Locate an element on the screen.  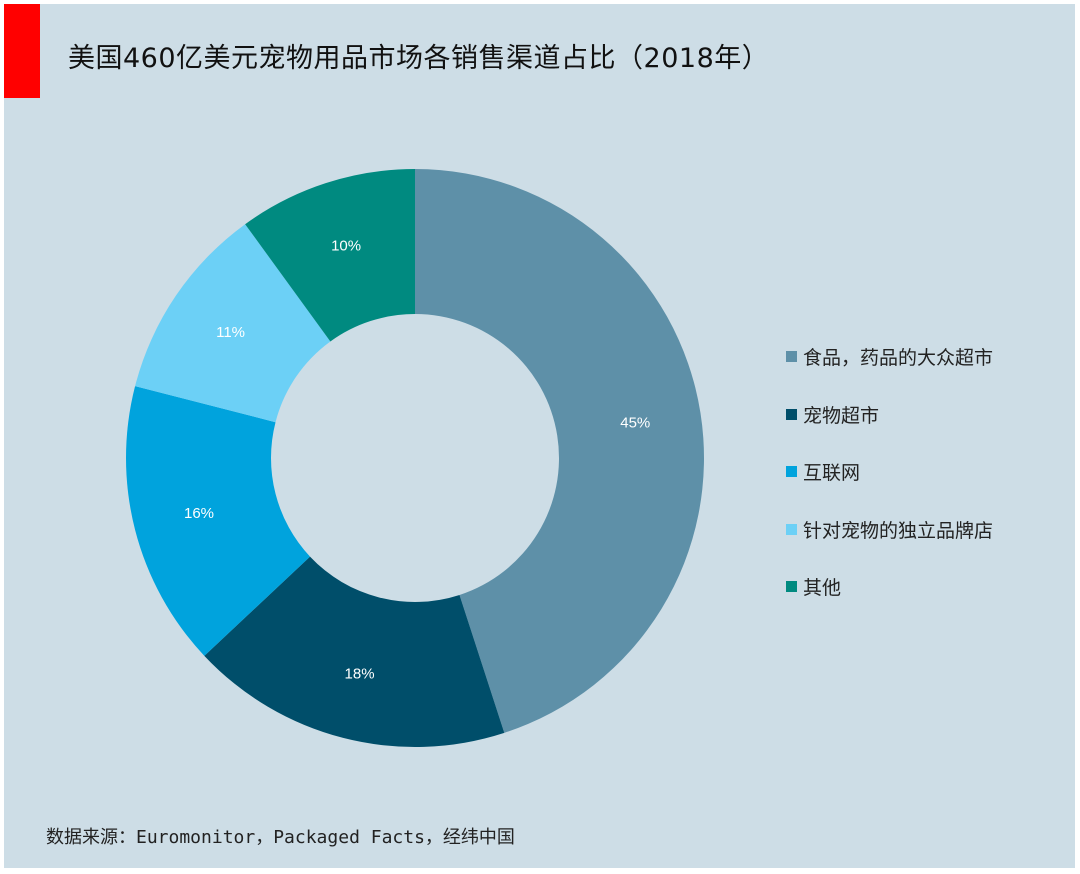
slice-label-1: 45% is located at coordinates (635, 423).